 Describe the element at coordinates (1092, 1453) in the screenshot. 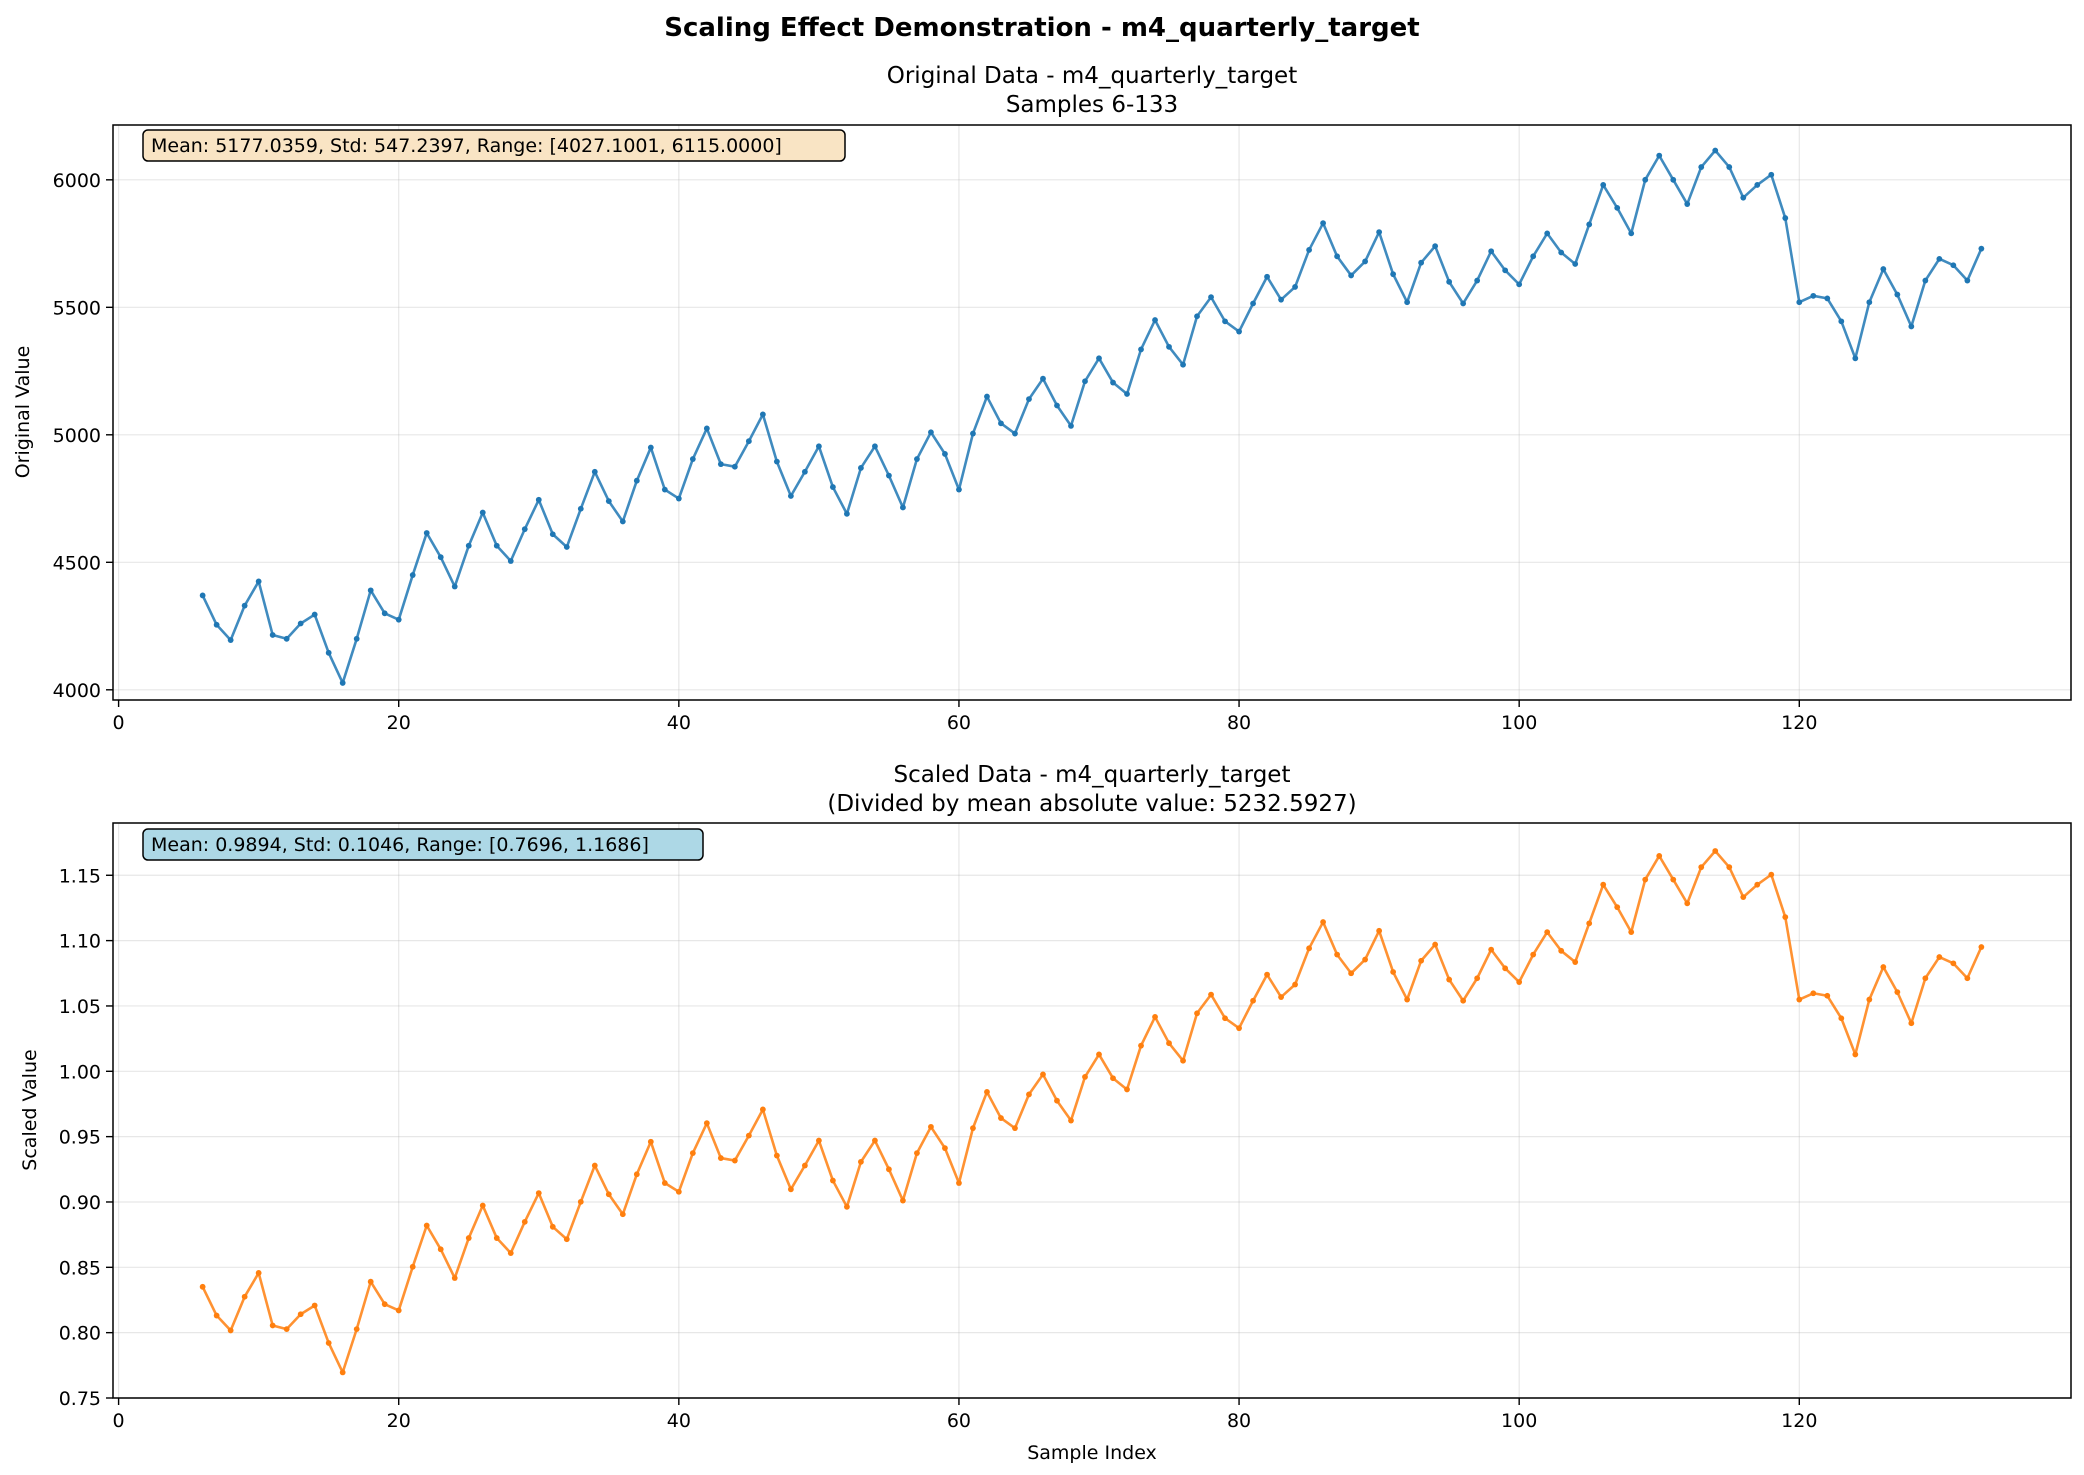

I see `scaled-xlabel: Sample Index` at that location.